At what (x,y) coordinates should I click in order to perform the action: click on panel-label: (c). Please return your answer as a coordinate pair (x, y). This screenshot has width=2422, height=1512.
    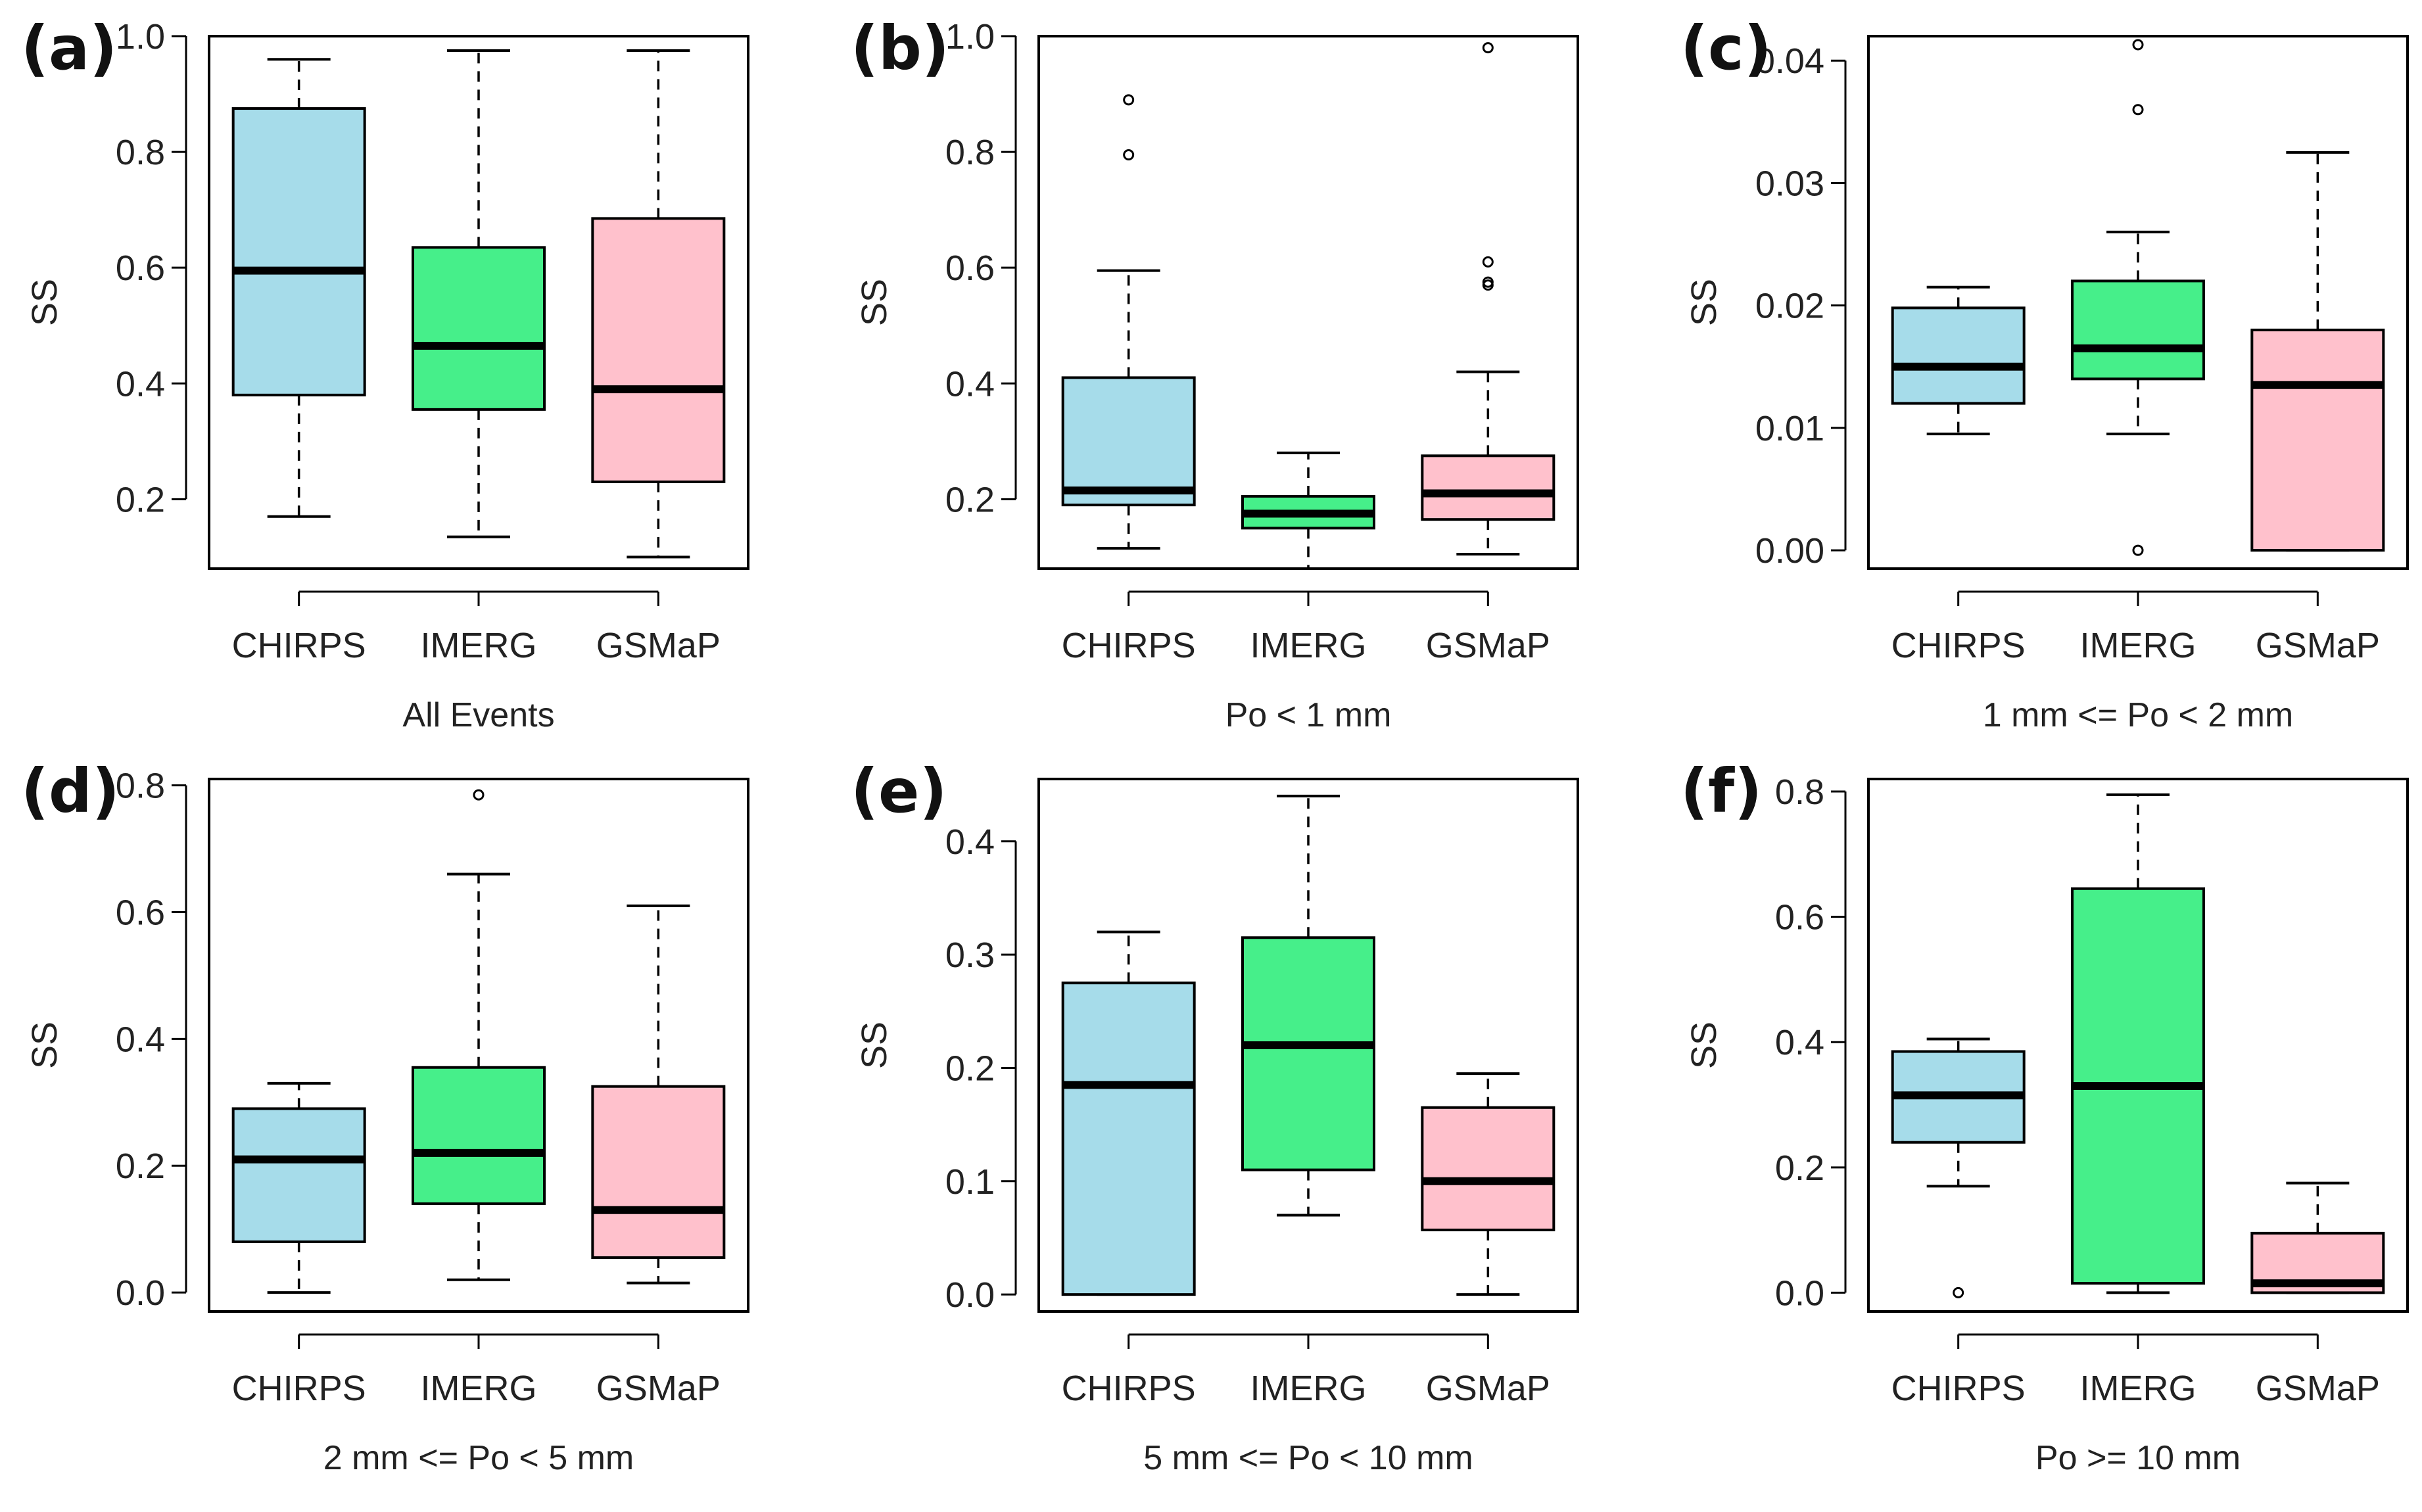
    Looking at the image, I should click on (1726, 48).